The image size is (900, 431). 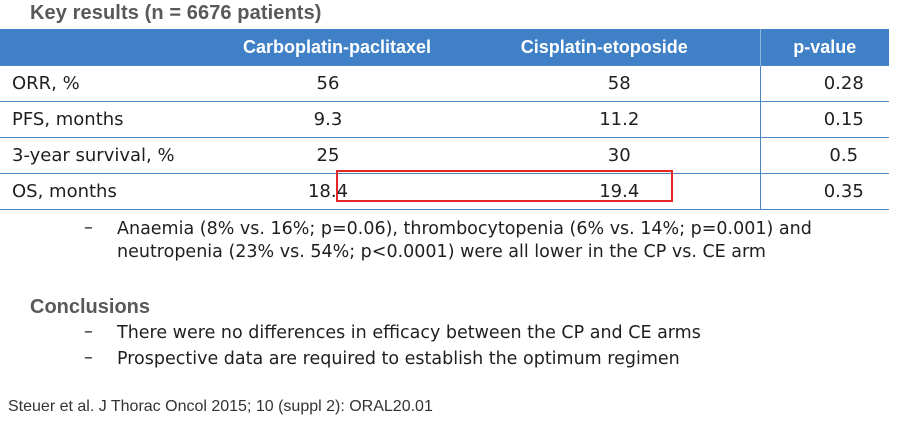 I want to click on cell-p-value: 0.35, so click(x=824, y=191).